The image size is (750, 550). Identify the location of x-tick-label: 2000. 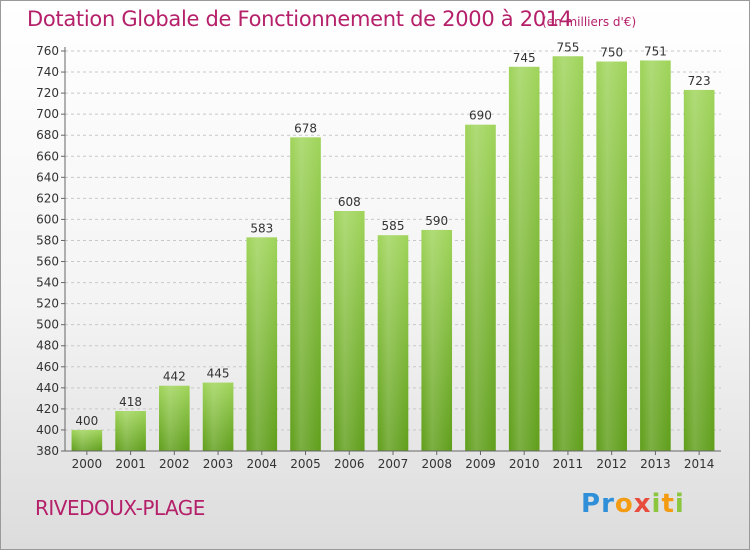
(87, 464).